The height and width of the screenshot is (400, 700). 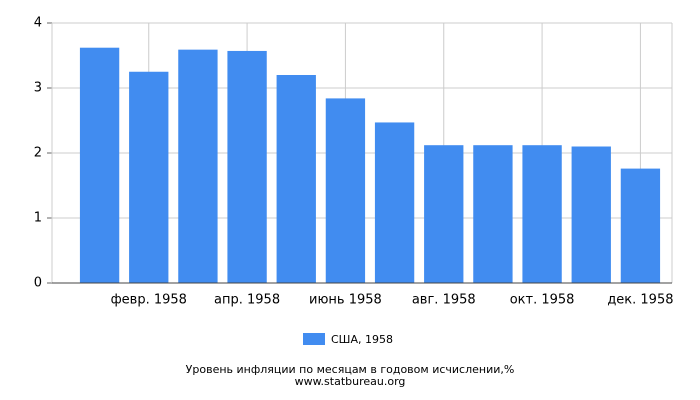 I want to click on y-tick-label: 0, so click(x=38, y=283).